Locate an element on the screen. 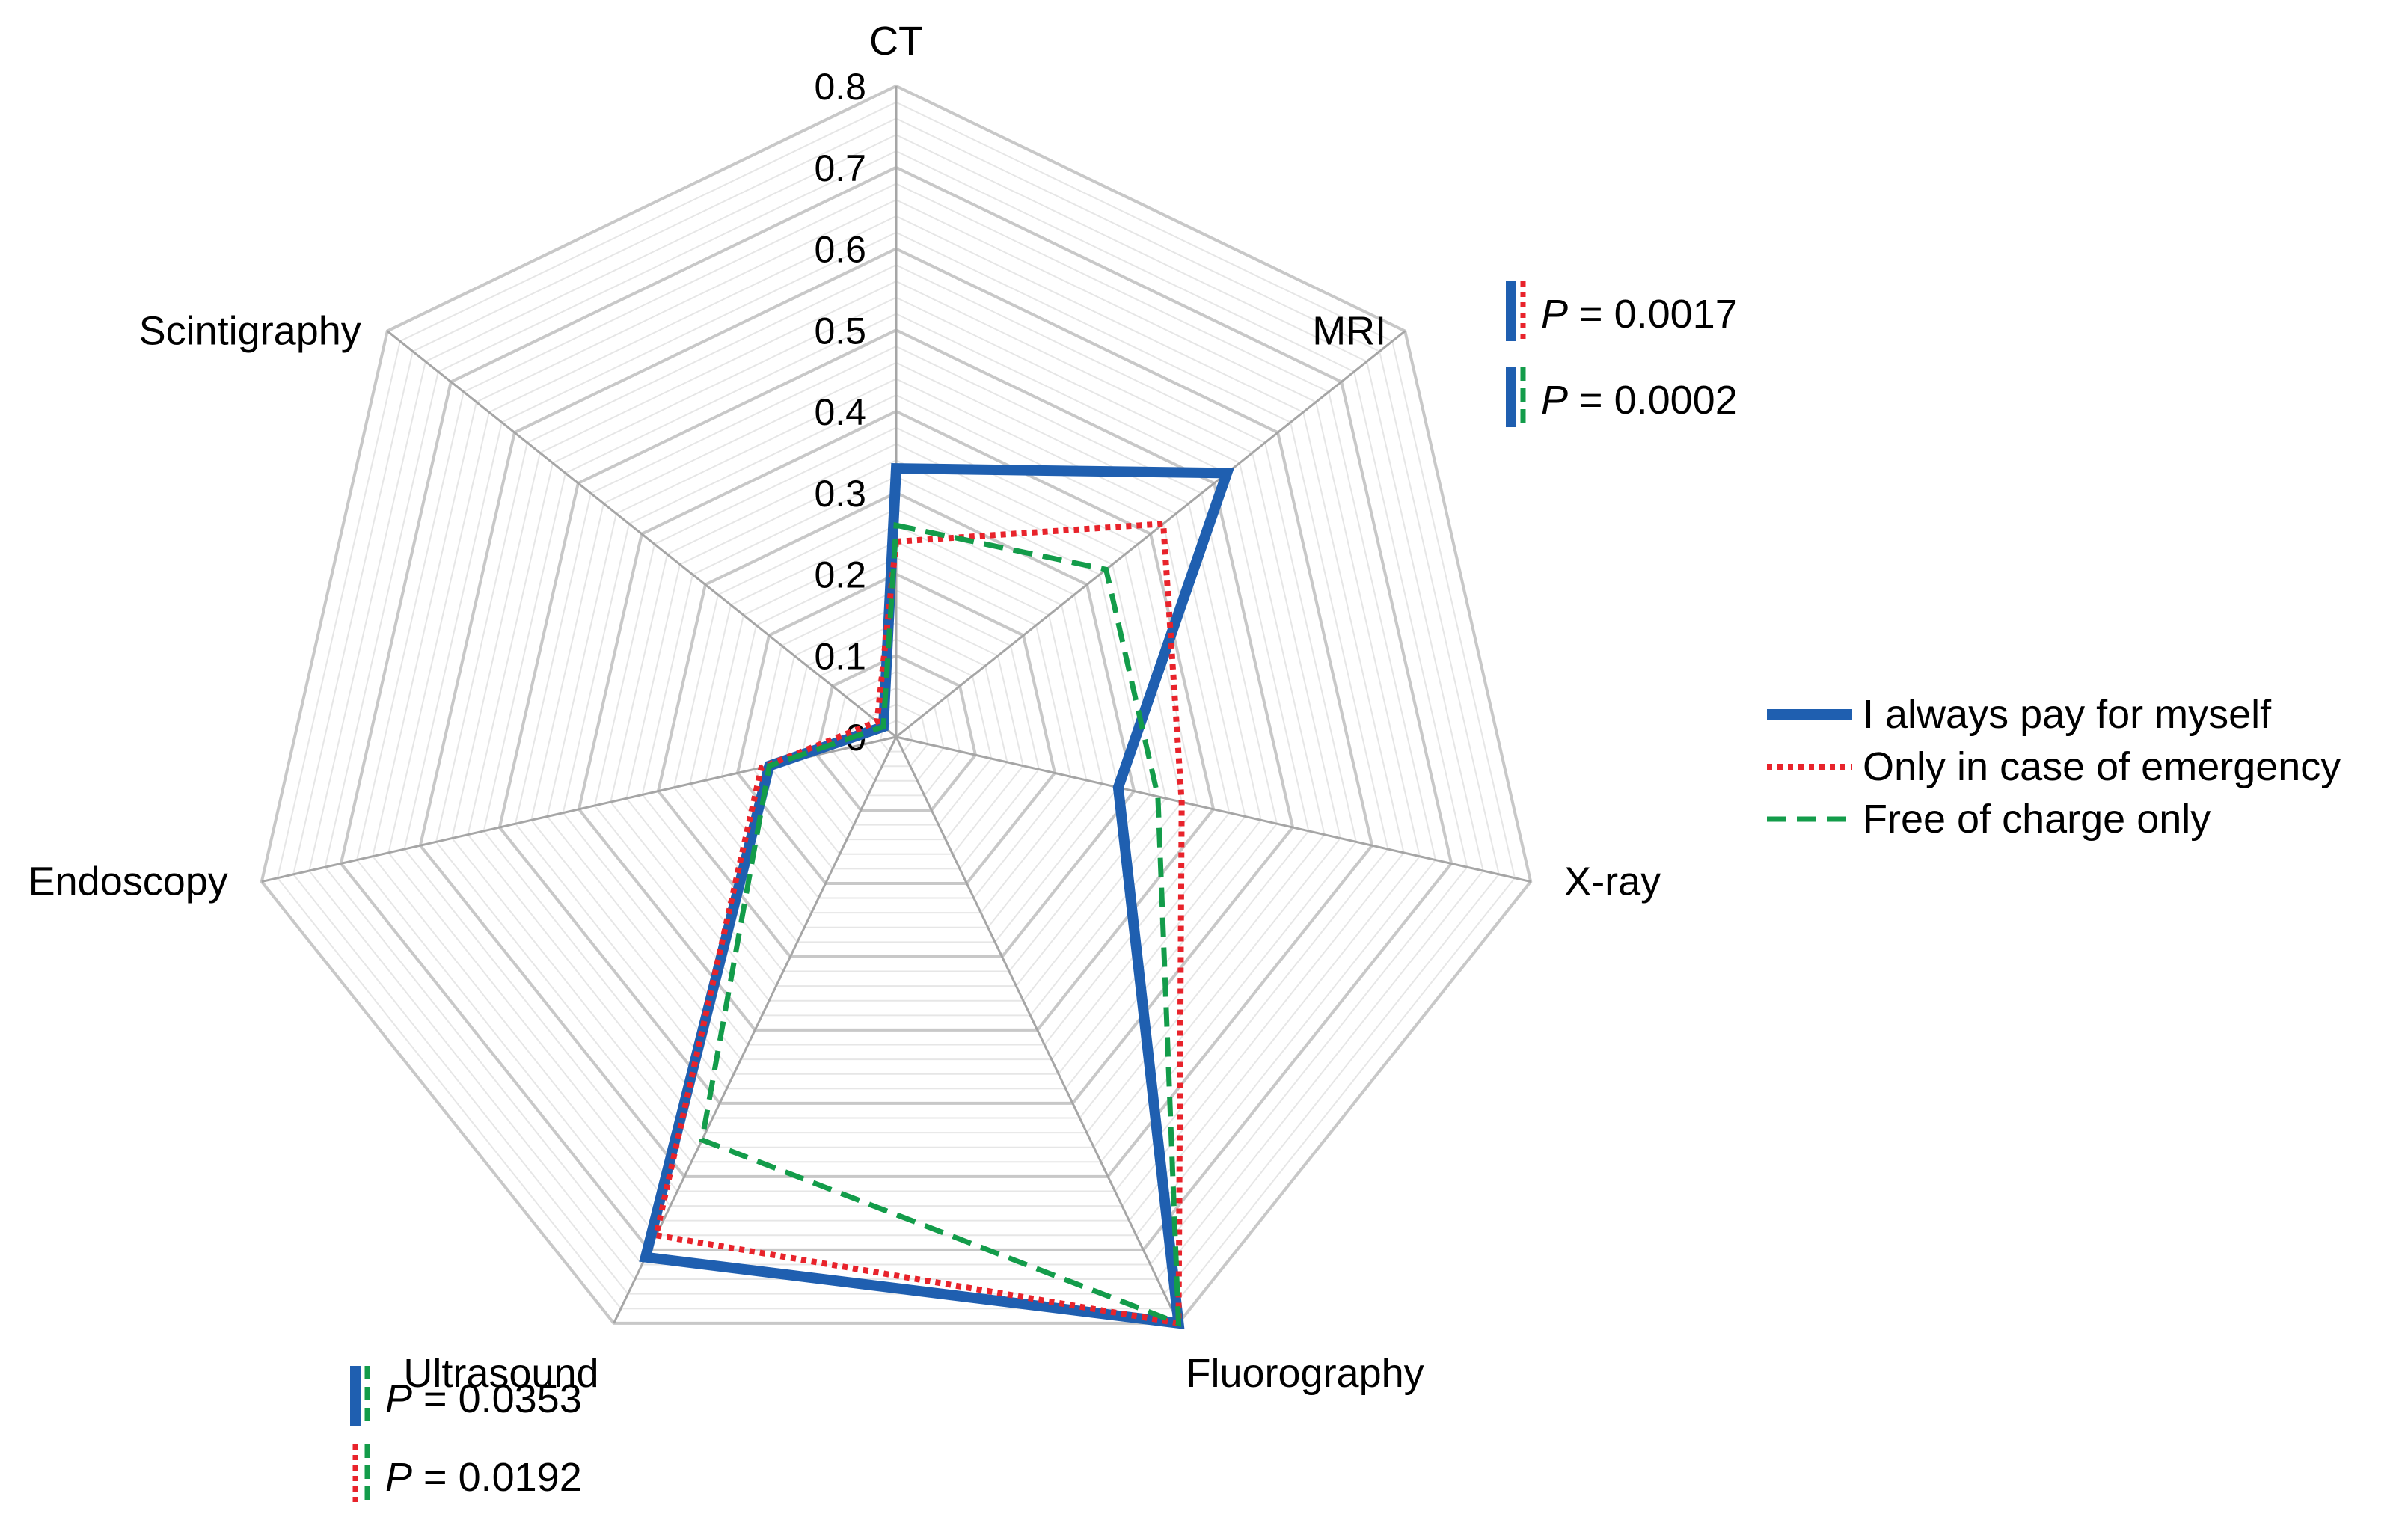  category-label-endoscopy: Endoscopy is located at coordinates (128, 882).